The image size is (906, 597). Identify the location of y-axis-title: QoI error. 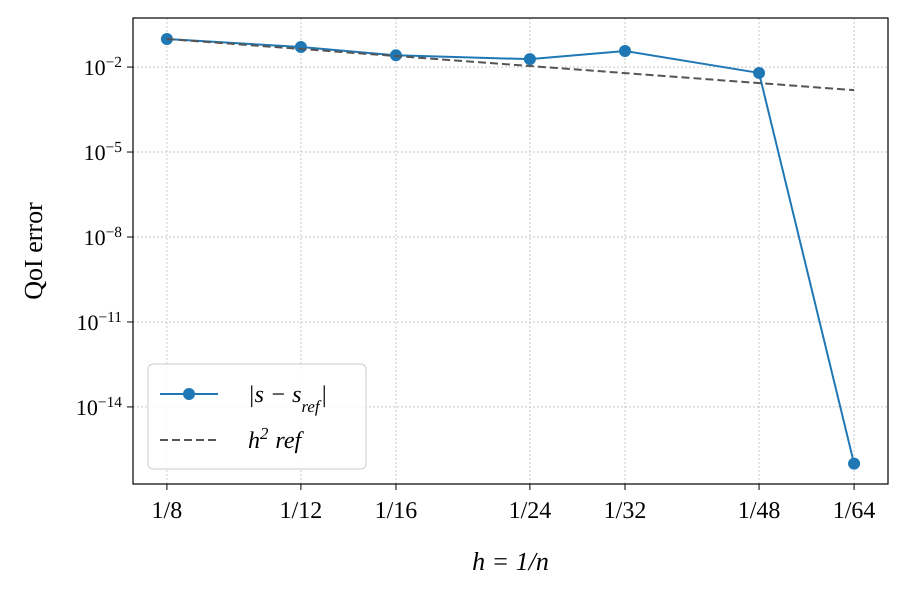
(33, 251).